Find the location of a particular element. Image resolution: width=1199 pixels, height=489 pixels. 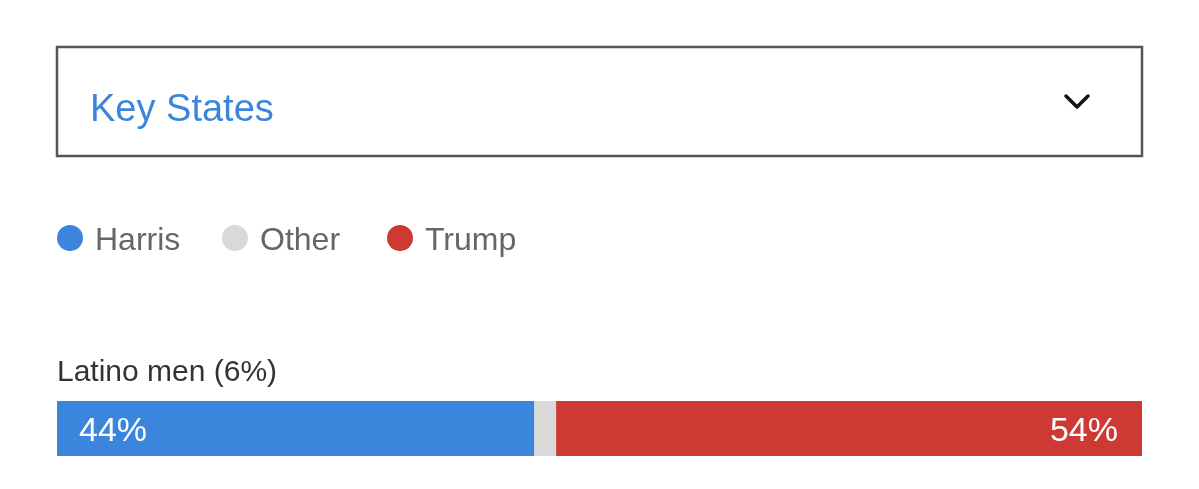

data-label: 44% is located at coordinates (113, 428).